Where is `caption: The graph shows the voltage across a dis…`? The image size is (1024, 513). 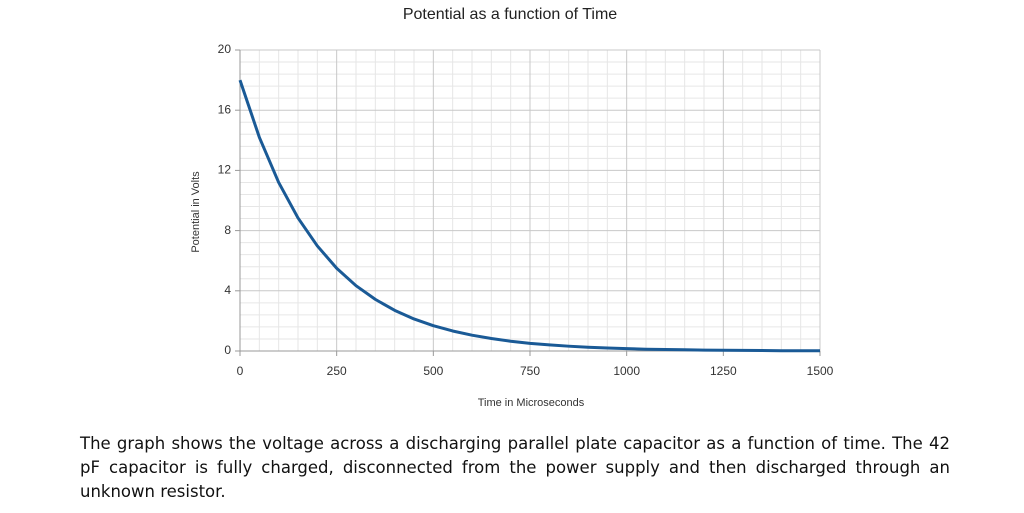
caption: The graph shows the voltage across a dis… is located at coordinates (515, 467).